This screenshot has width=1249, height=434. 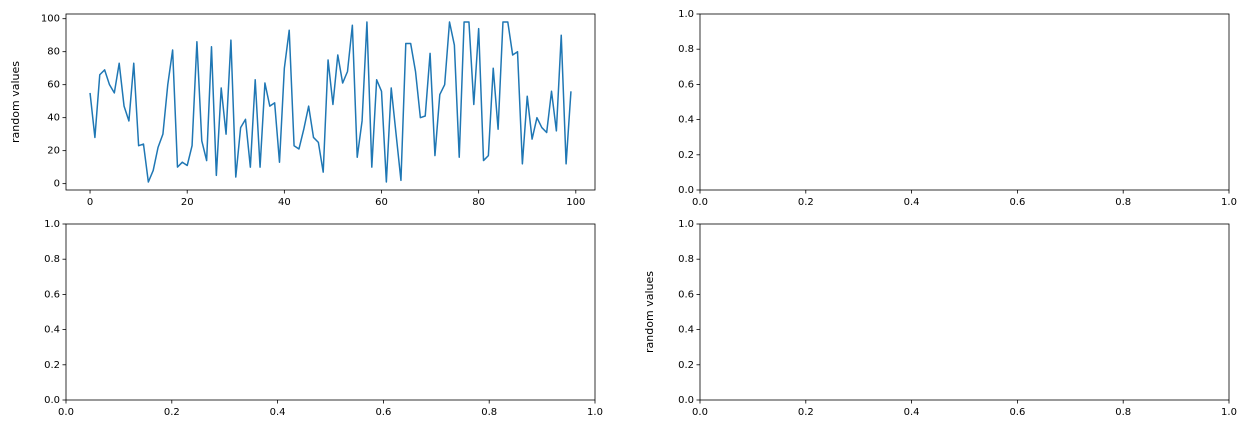 I want to click on y-tick-label: 0, so click(x=57, y=184).